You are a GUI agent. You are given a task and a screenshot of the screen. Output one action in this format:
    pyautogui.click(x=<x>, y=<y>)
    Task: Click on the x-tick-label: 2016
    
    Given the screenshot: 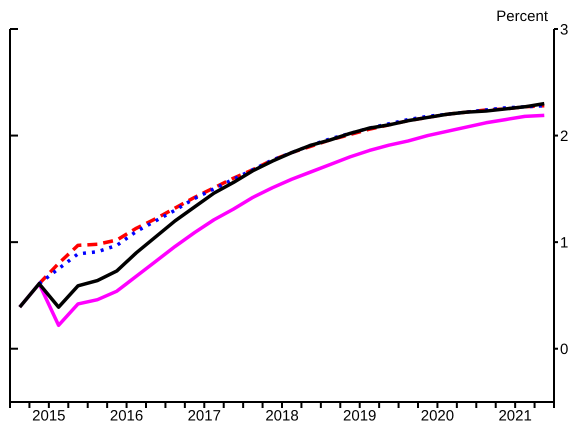 What is the action you would take?
    pyautogui.click(x=127, y=415)
    